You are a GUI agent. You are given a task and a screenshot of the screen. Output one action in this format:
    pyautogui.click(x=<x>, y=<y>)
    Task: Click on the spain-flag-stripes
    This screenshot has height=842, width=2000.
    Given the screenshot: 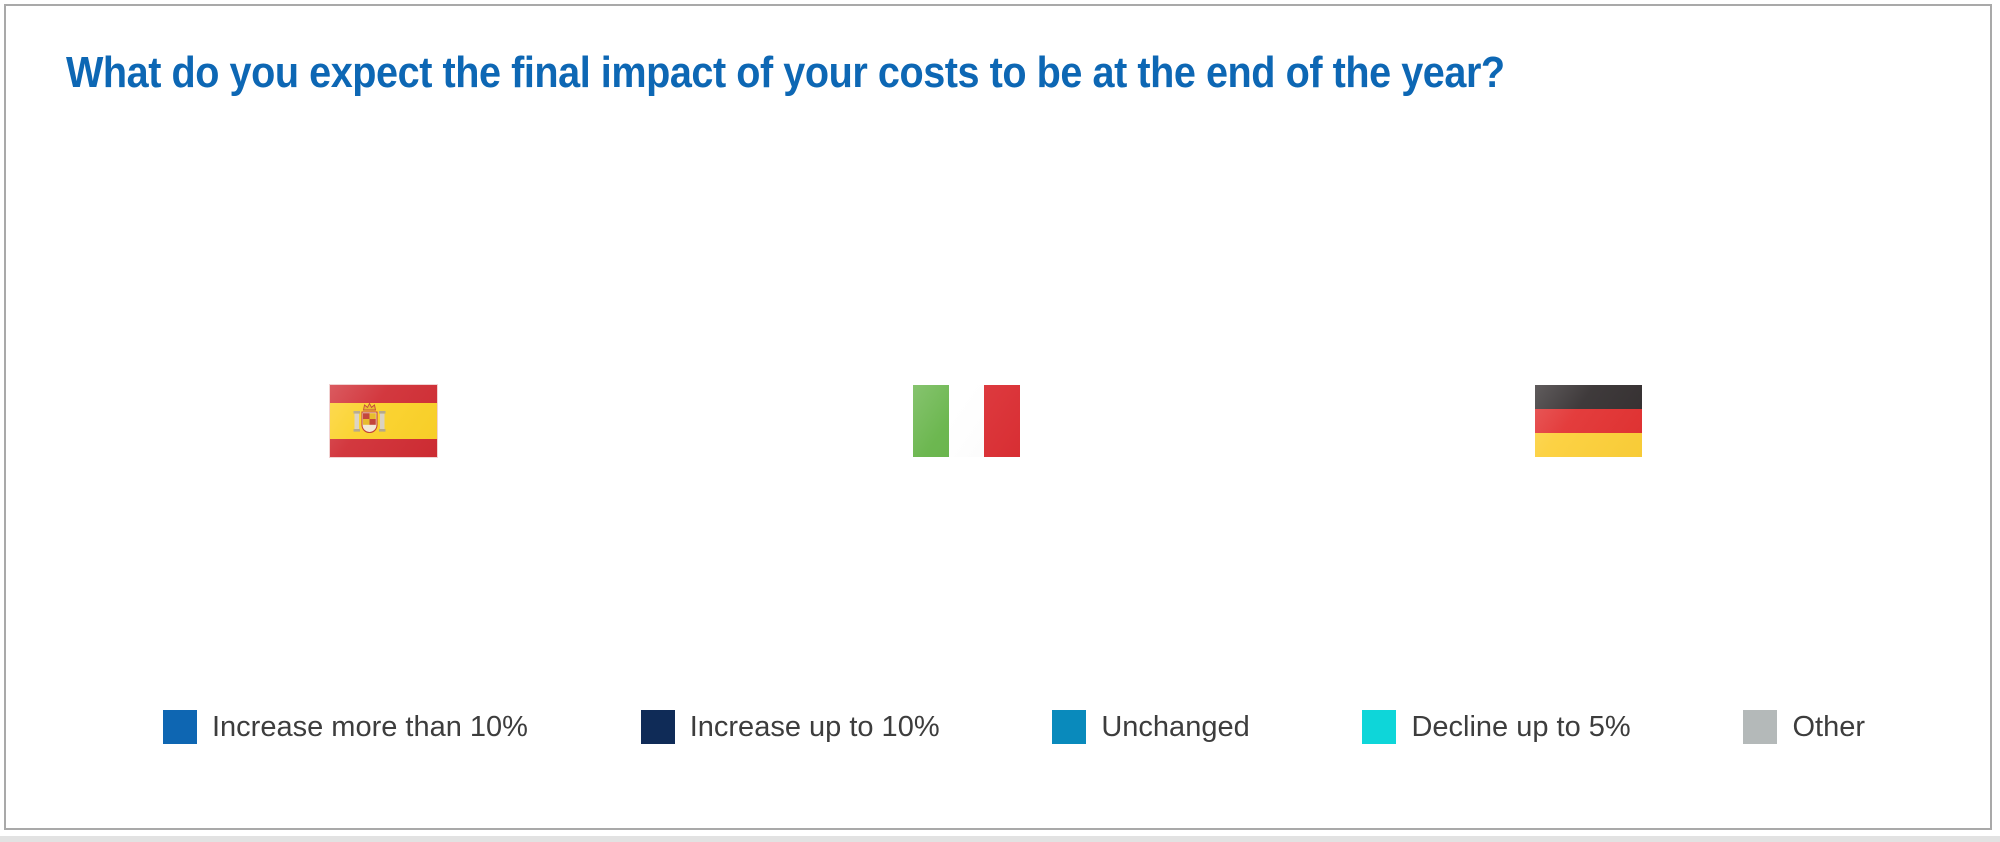 What is the action you would take?
    pyautogui.click(x=383, y=421)
    